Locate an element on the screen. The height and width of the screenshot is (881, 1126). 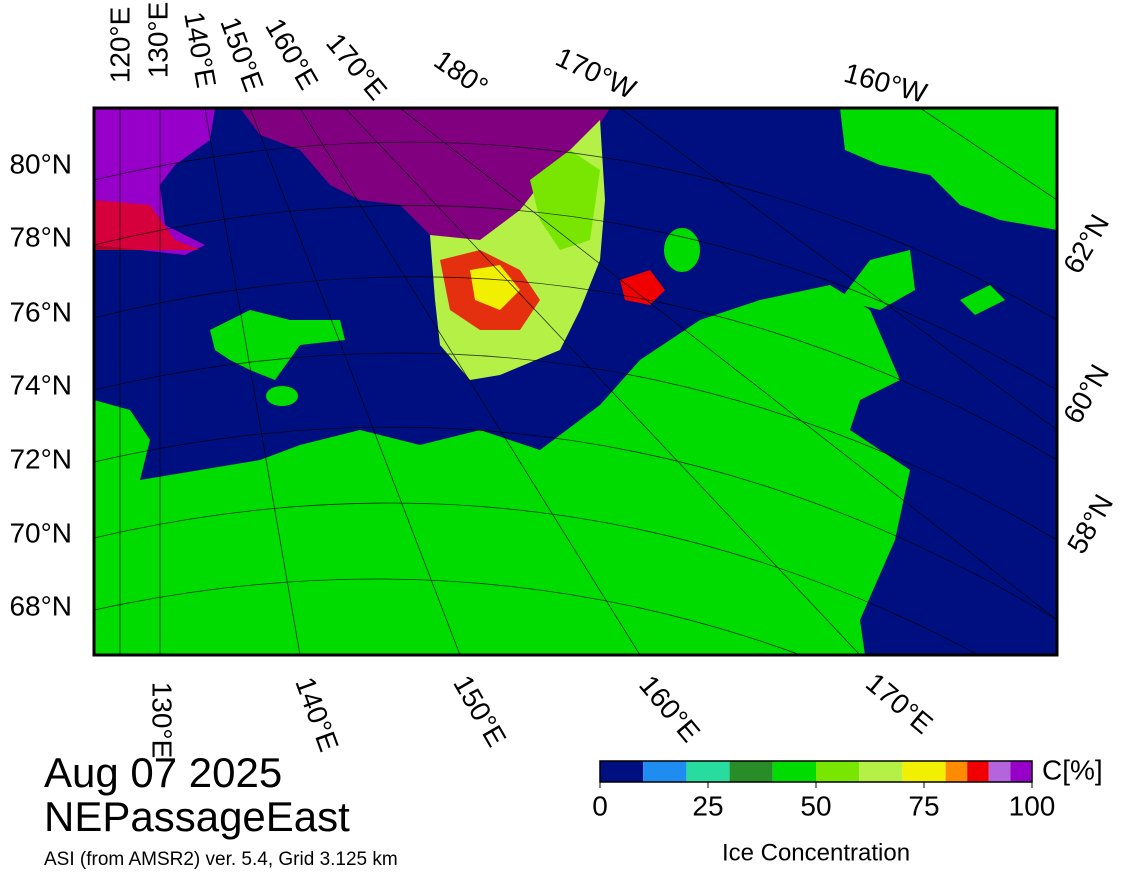
source: ASI (from AMSR2) ver. 5.4, Grid 3.125 km is located at coordinates (221, 859).